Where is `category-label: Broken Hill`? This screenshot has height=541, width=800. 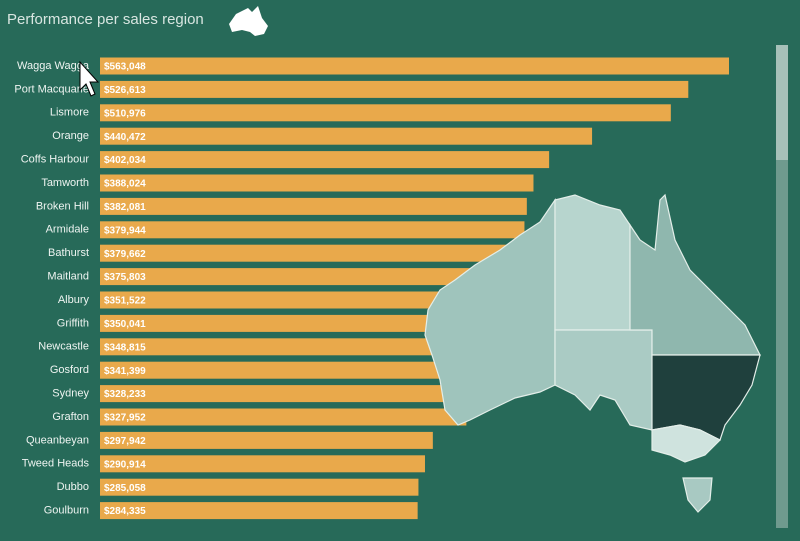 category-label: Broken Hill is located at coordinates (62, 206).